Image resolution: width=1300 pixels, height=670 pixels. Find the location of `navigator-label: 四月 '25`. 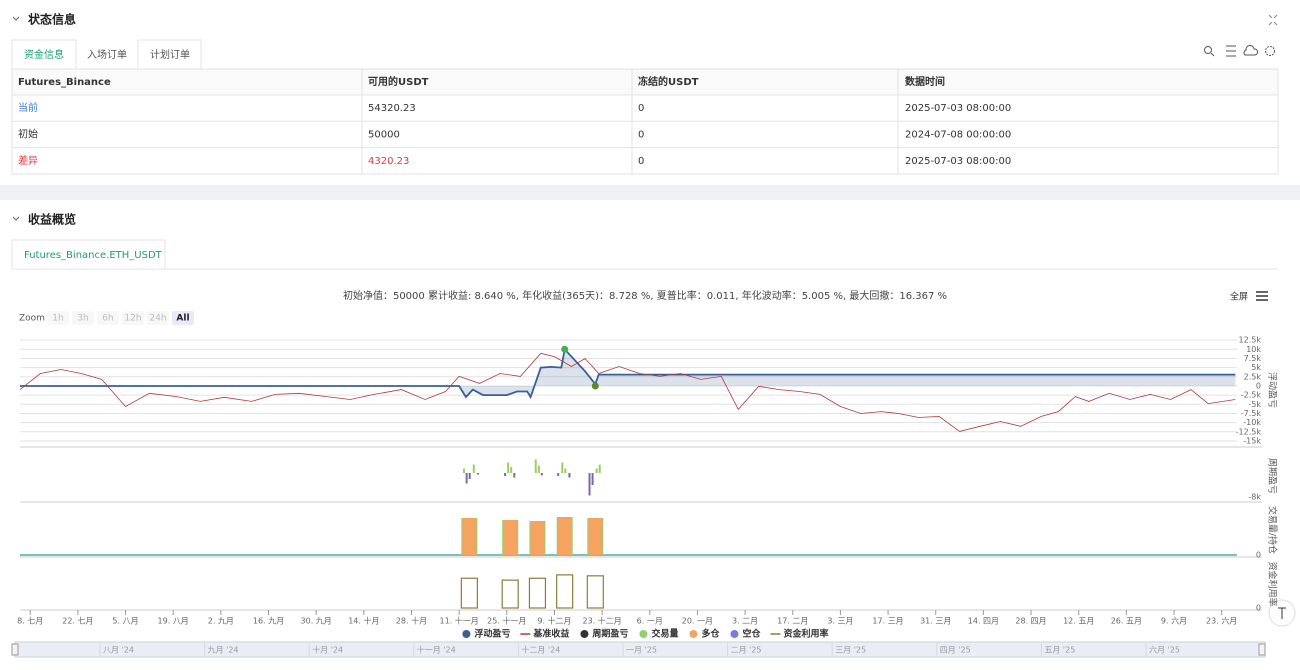

navigator-label: 四月 '25 is located at coordinates (955, 650).